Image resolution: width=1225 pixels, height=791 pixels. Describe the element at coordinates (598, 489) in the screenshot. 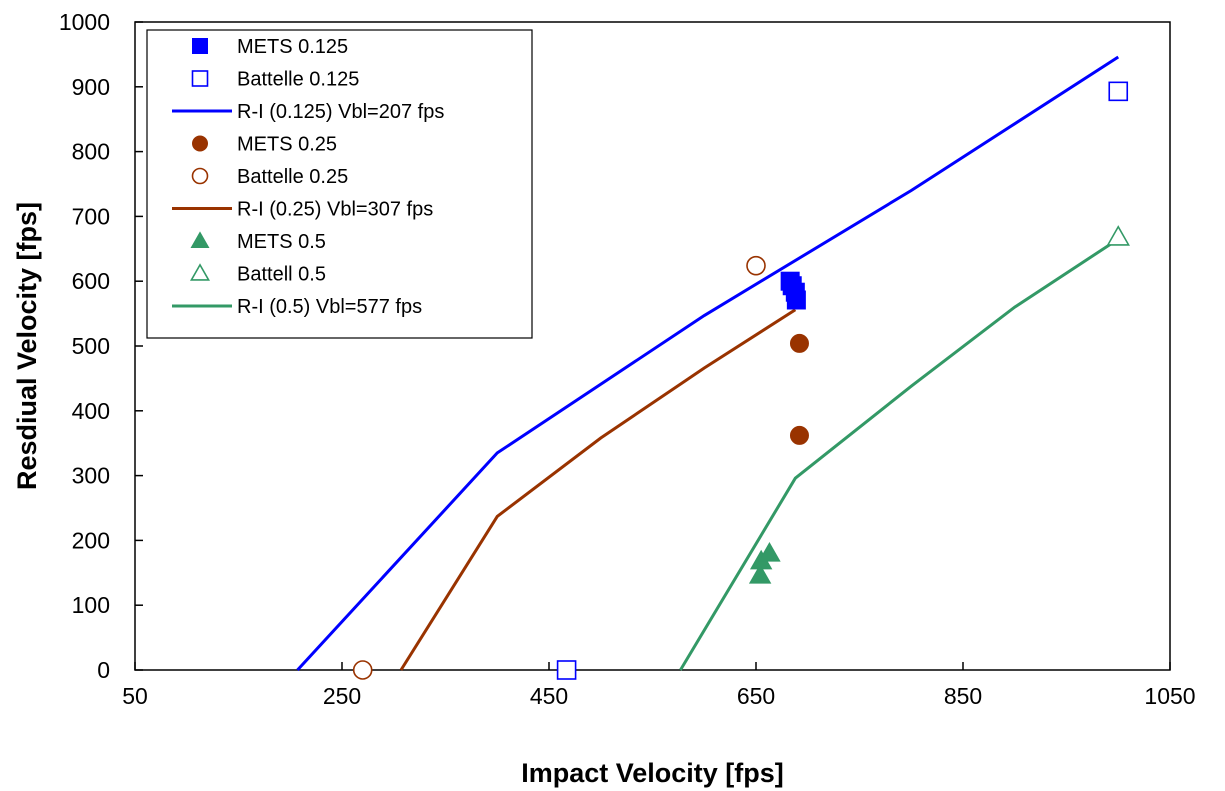

I see `series-line` at that location.